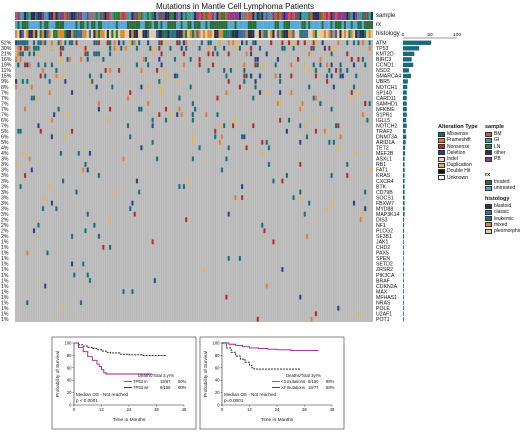  Describe the element at coordinates (502, 212) in the screenshot. I see `histology-legend-item: classic` at that location.